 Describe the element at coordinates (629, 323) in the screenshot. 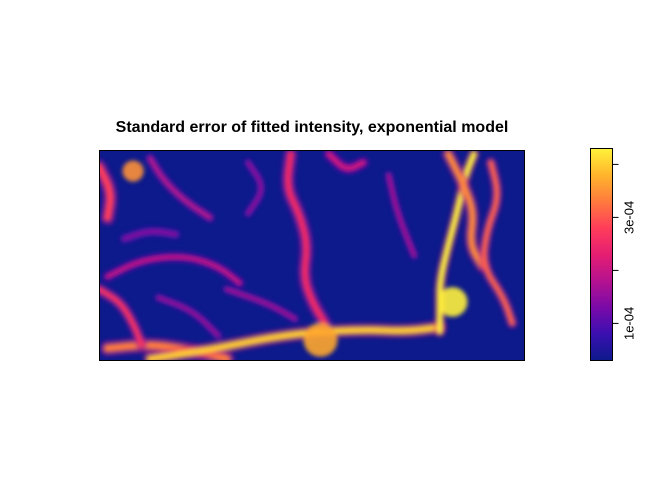

I see `colorbar-tick-label: 1e-04` at that location.